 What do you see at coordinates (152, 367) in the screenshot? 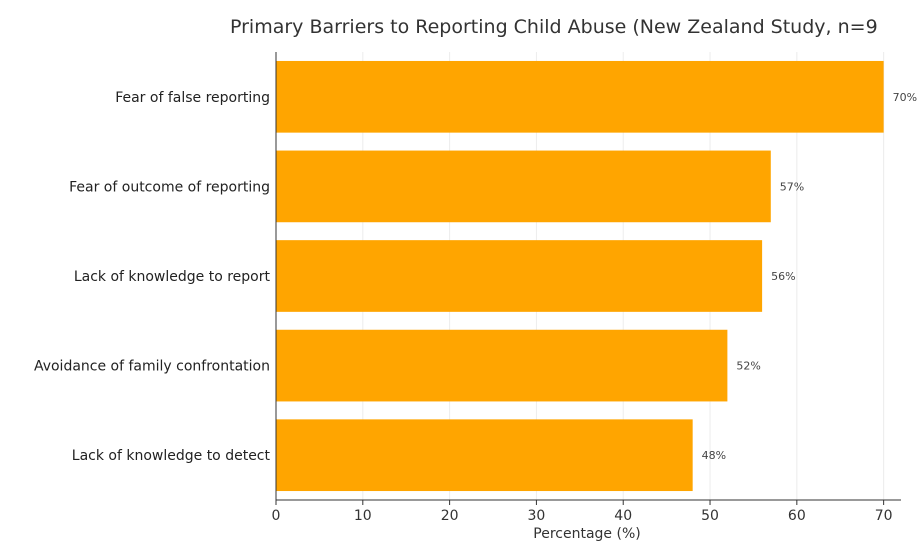
I see `category-label: Avoidance of family confrontation` at bounding box center [152, 367].